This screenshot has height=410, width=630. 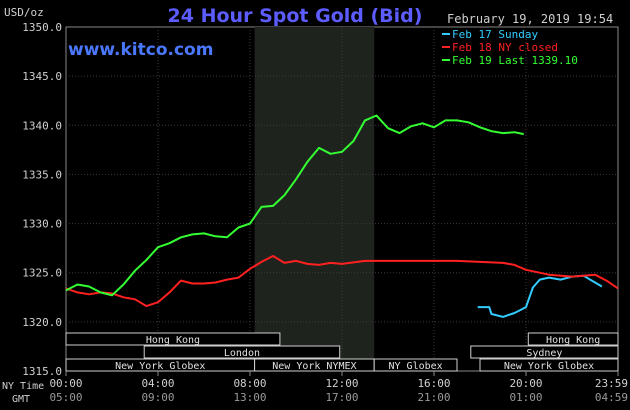 I want to click on legend-label-feb18: Feb 18 NY closed, so click(x=505, y=47).